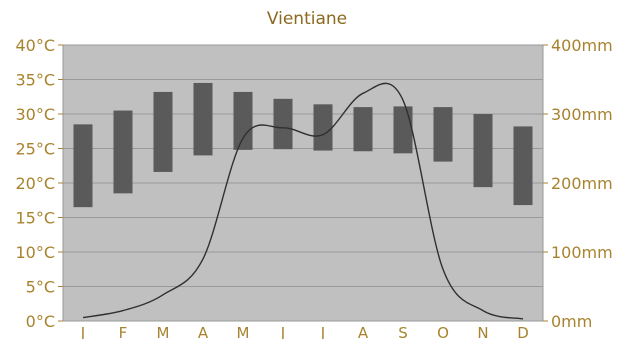 The image size is (619, 339). I want to click on left-tick-label: 35°C, so click(35, 80).